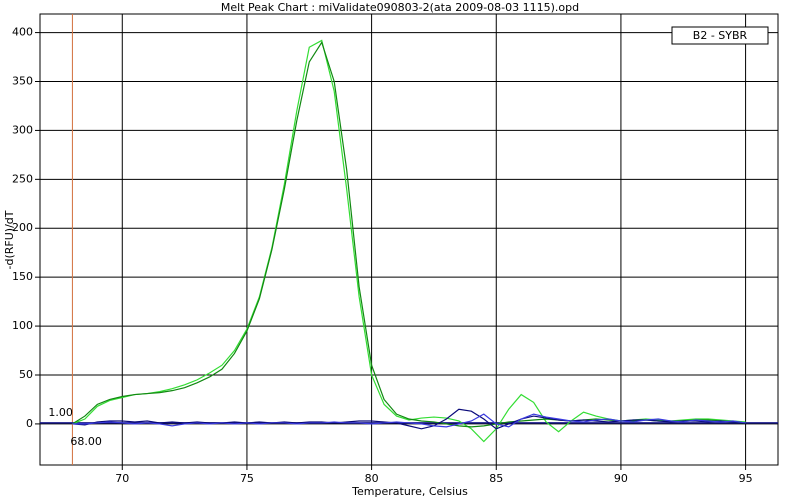 The image size is (800, 504). Describe the element at coordinates (496, 478) in the screenshot. I see `x-tick-label: 85` at that location.